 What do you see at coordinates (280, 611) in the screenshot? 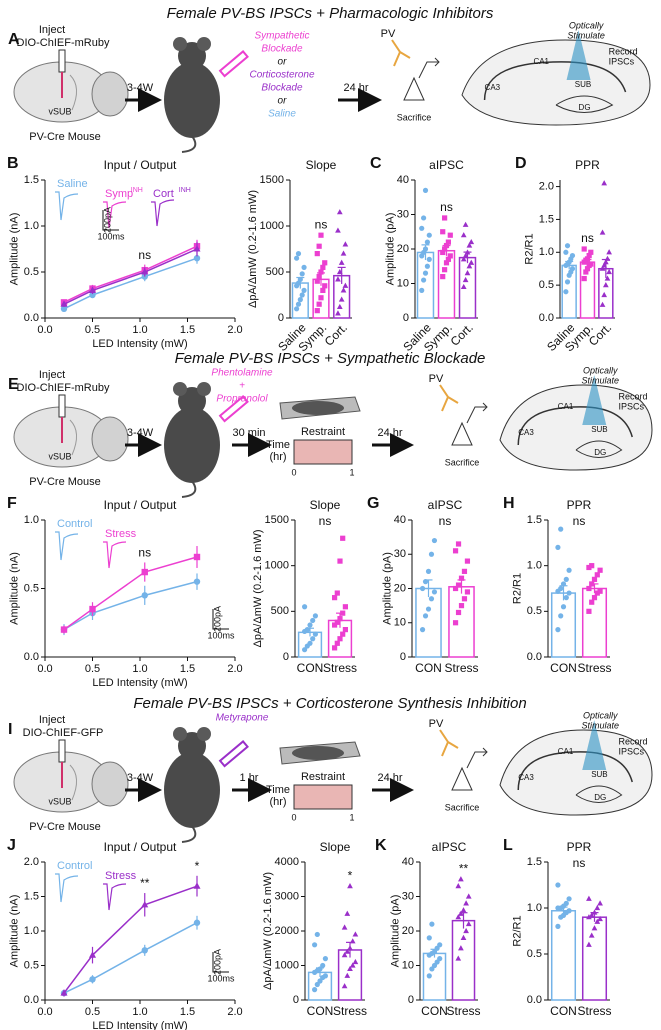
I see `y-tick-label: 500` at bounding box center [280, 611].